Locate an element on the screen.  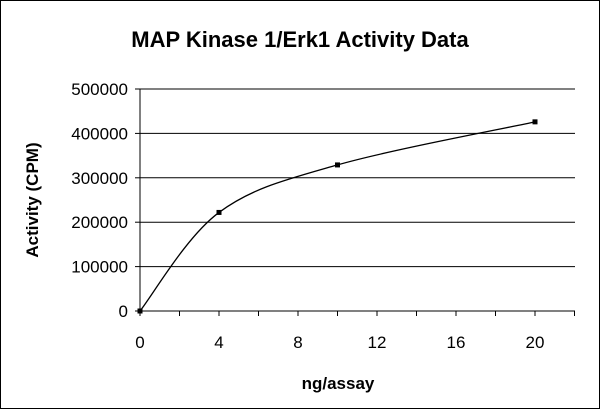
y-tick-label: 200000 is located at coordinates (99, 222).